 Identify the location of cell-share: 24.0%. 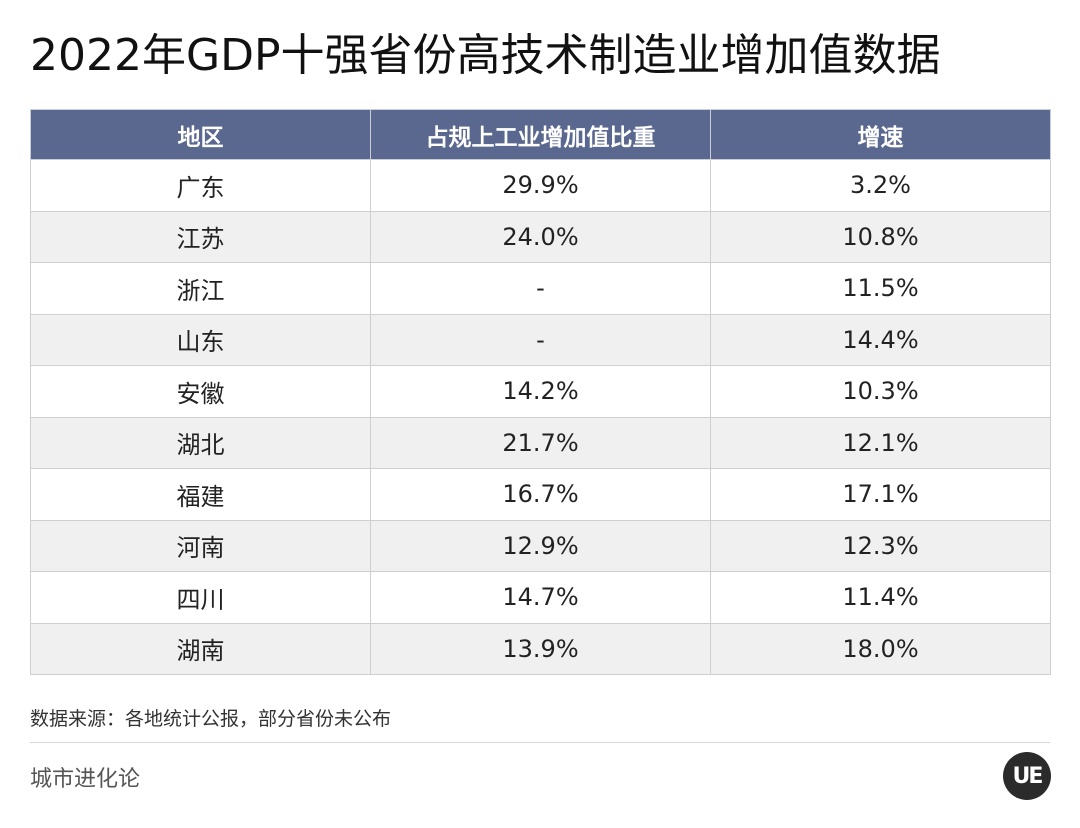
(540, 236).